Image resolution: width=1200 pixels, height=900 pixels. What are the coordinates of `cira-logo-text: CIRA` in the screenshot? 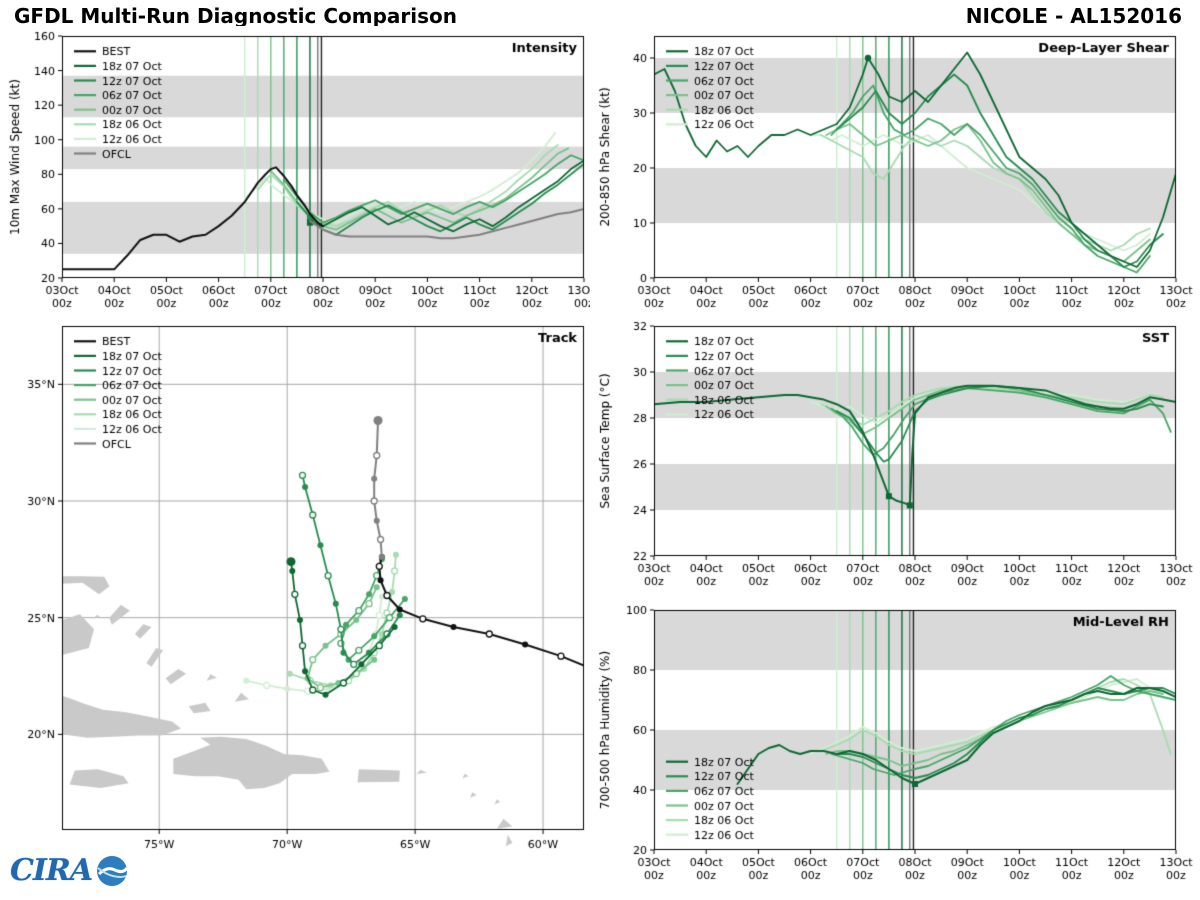 It's located at (51, 870).